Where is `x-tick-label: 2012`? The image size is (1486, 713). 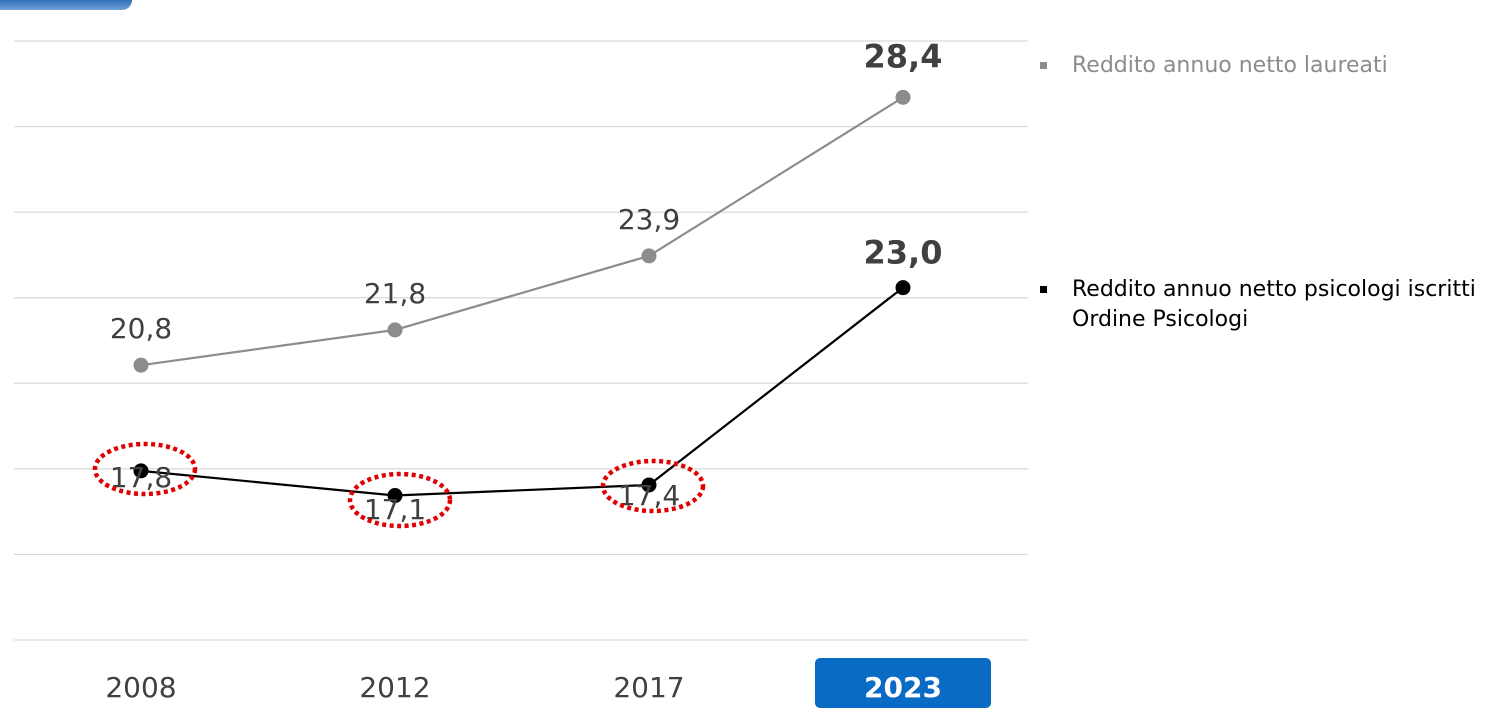 x-tick-label: 2012 is located at coordinates (394, 687).